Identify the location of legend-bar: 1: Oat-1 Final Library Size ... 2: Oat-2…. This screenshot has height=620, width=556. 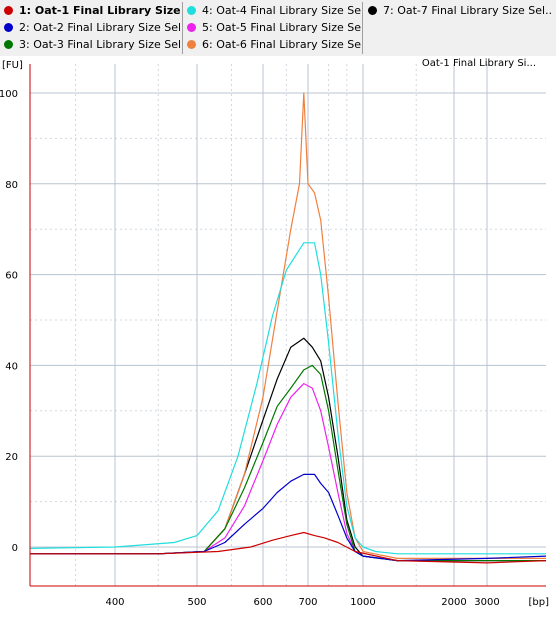
(278, 28).